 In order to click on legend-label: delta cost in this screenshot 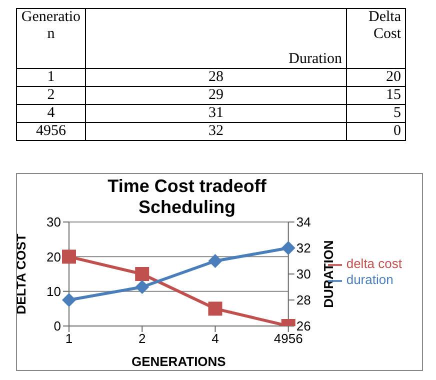, I will do `click(374, 264)`.